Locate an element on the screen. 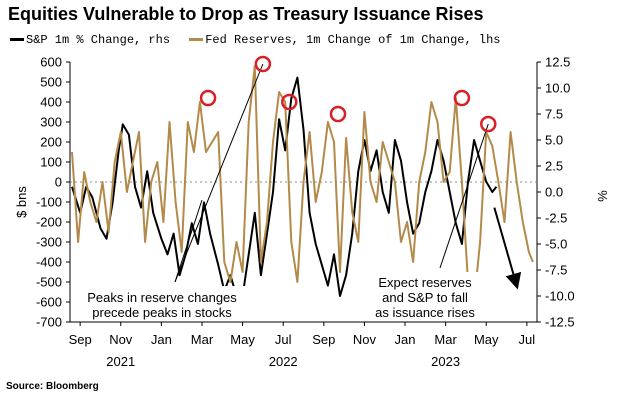 This screenshot has width=621, height=403. annotation-text: Peaks in reserve changes is located at coordinates (162, 297).